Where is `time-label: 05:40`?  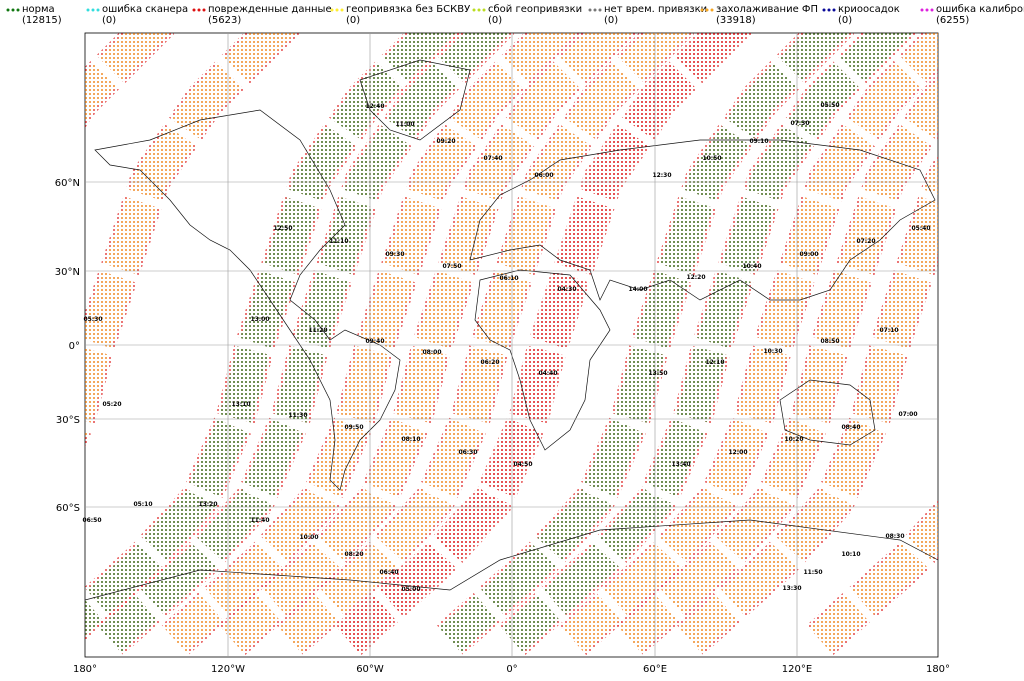
time-label: 05:40 is located at coordinates (920, 228).